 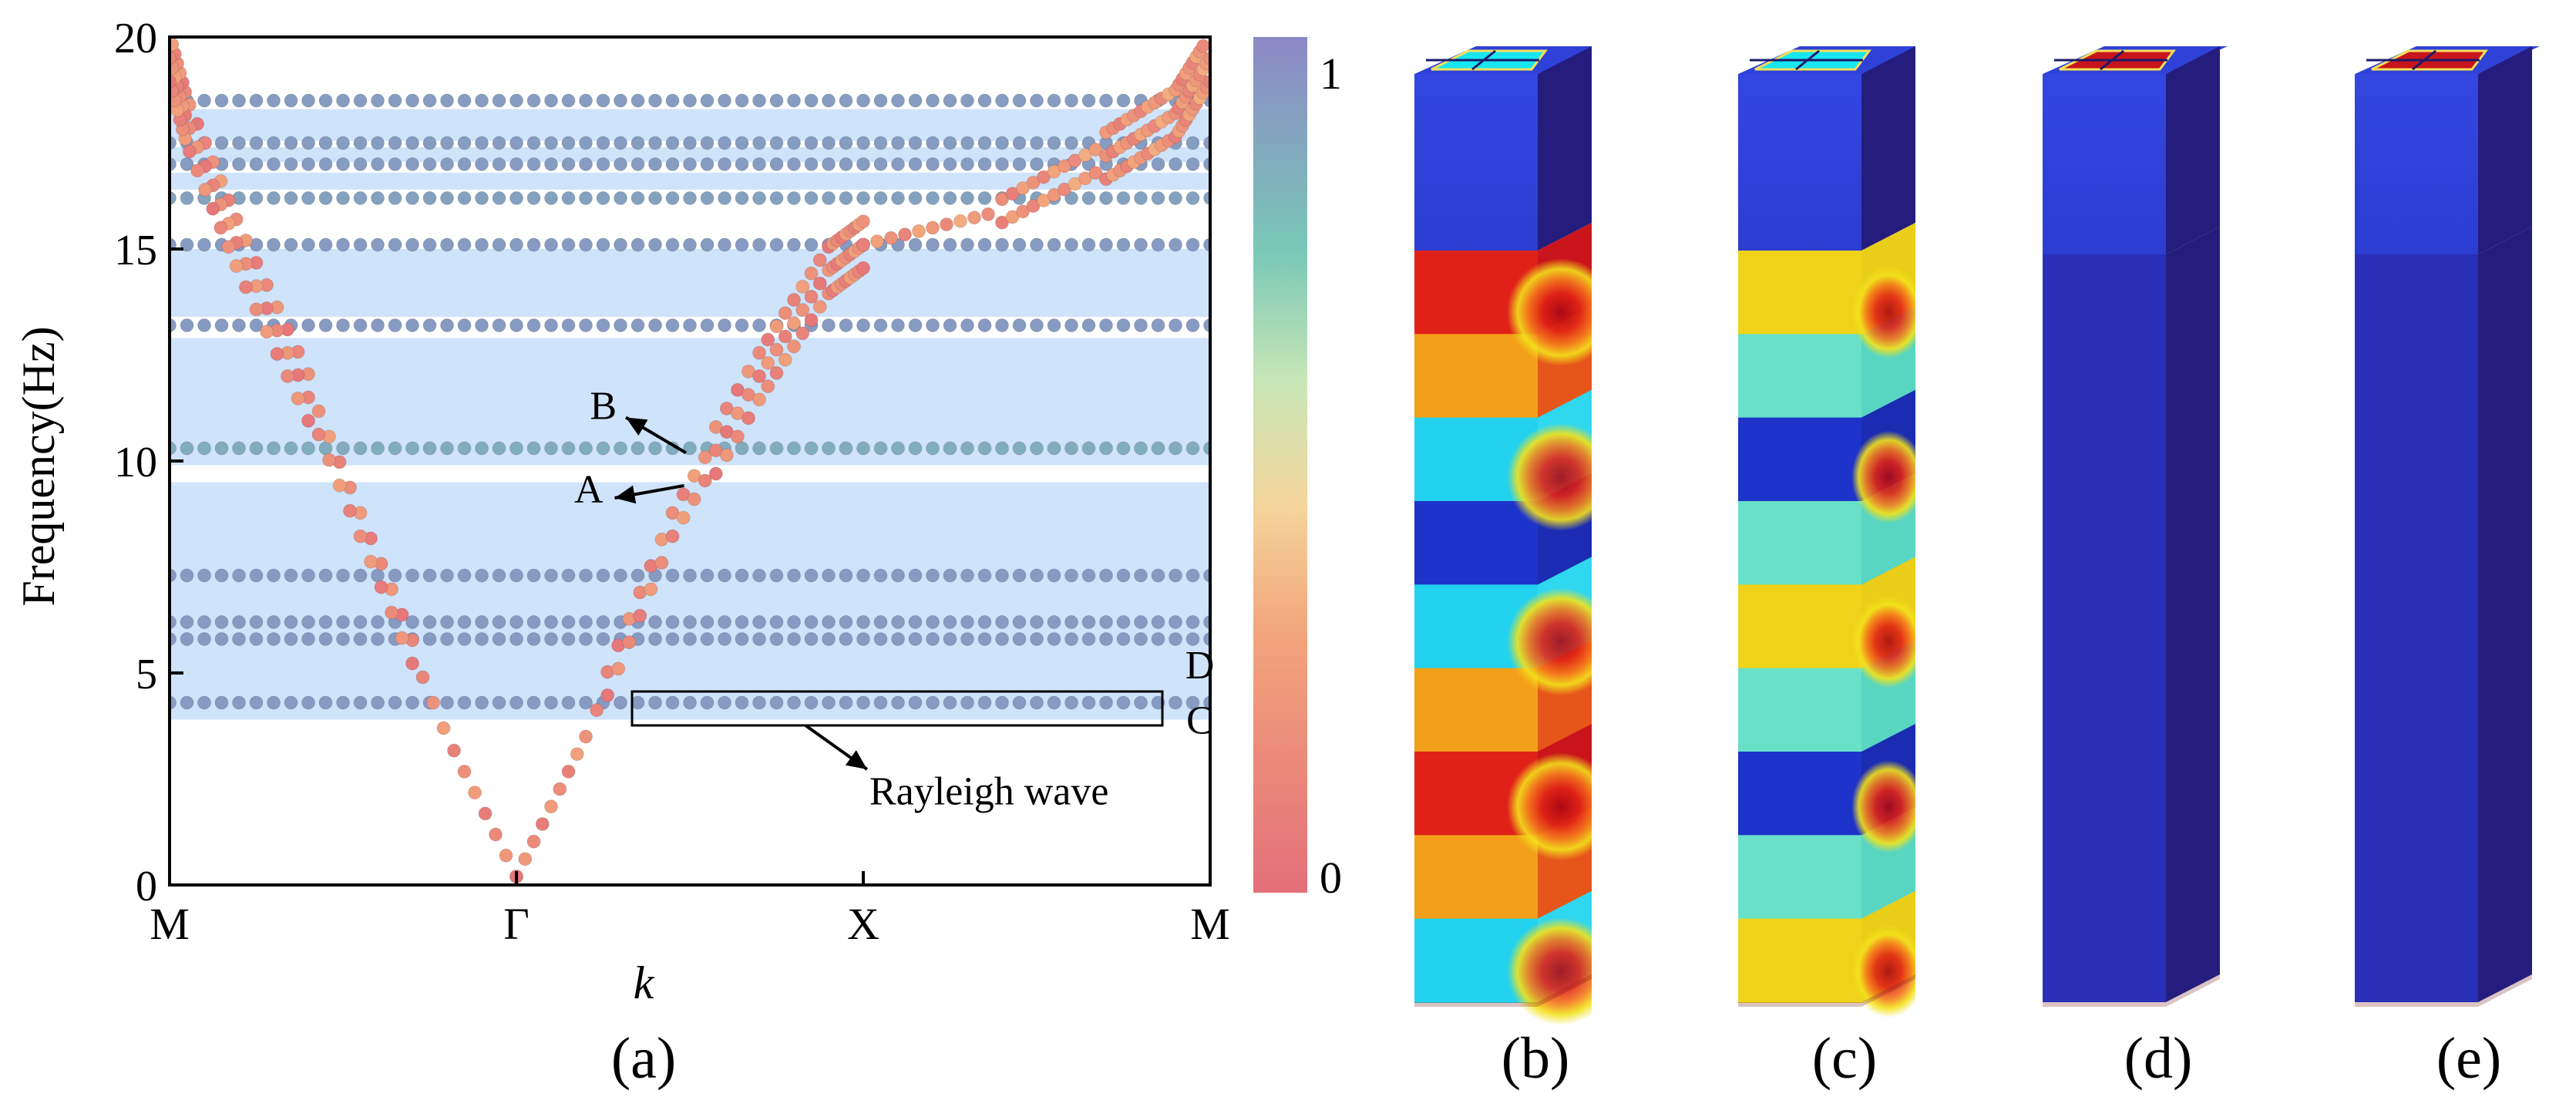 I want to click on y-axis: 0 5 10 15 20, so click(x=148, y=462).